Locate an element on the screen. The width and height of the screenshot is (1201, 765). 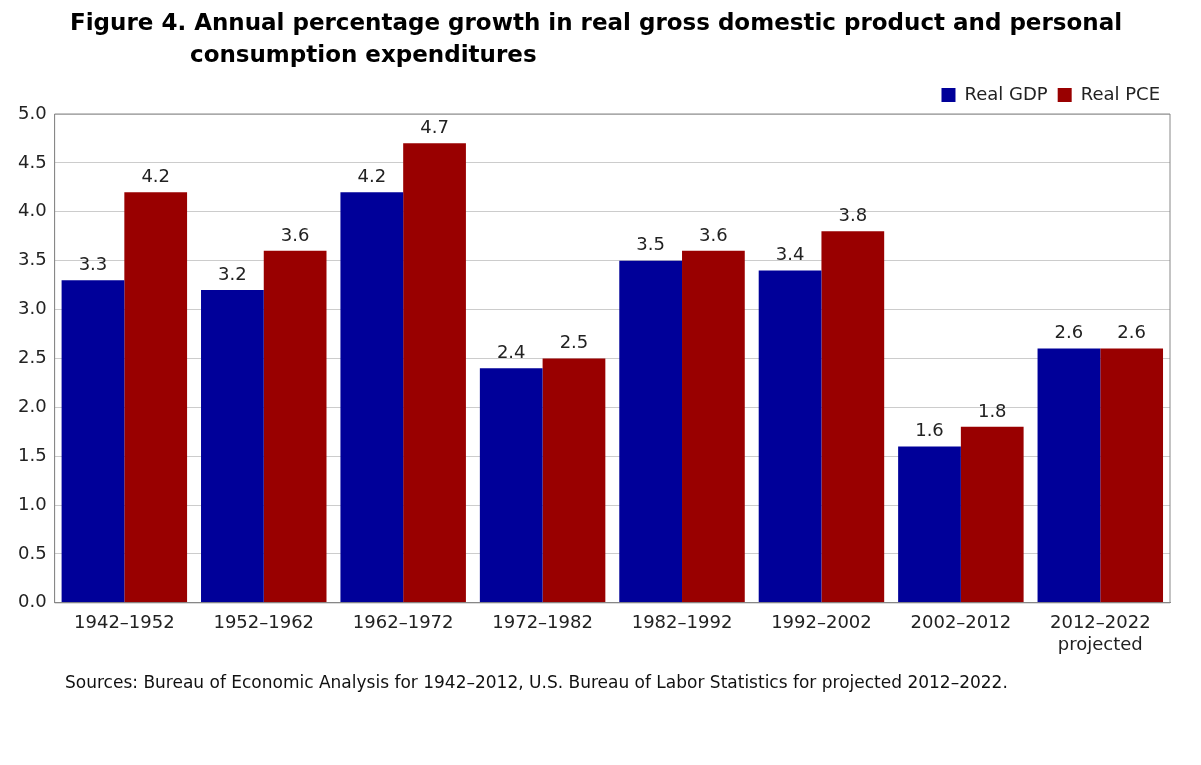
text: 4.0 is located at coordinates (32, 210).